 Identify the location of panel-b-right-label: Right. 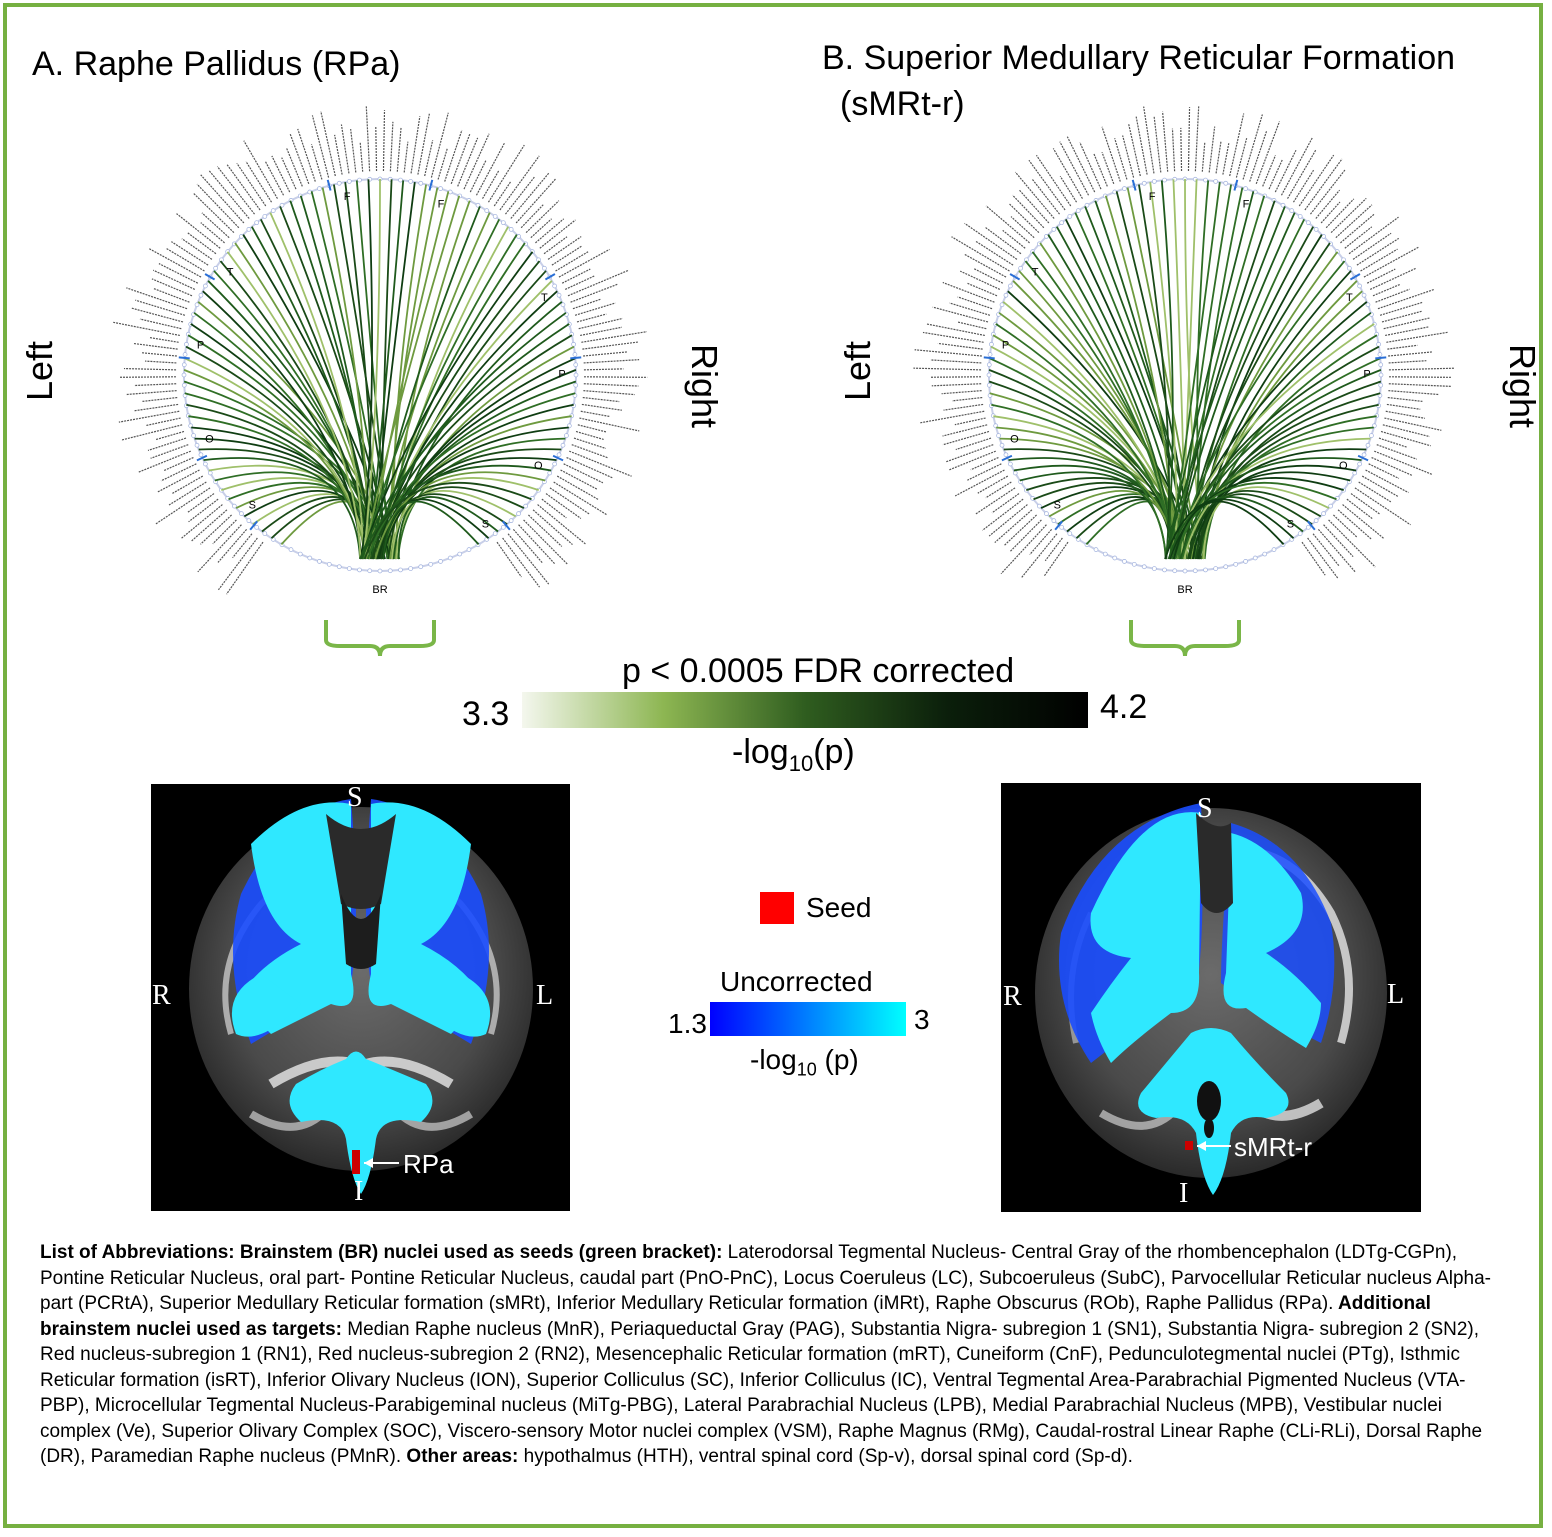
(1523, 386).